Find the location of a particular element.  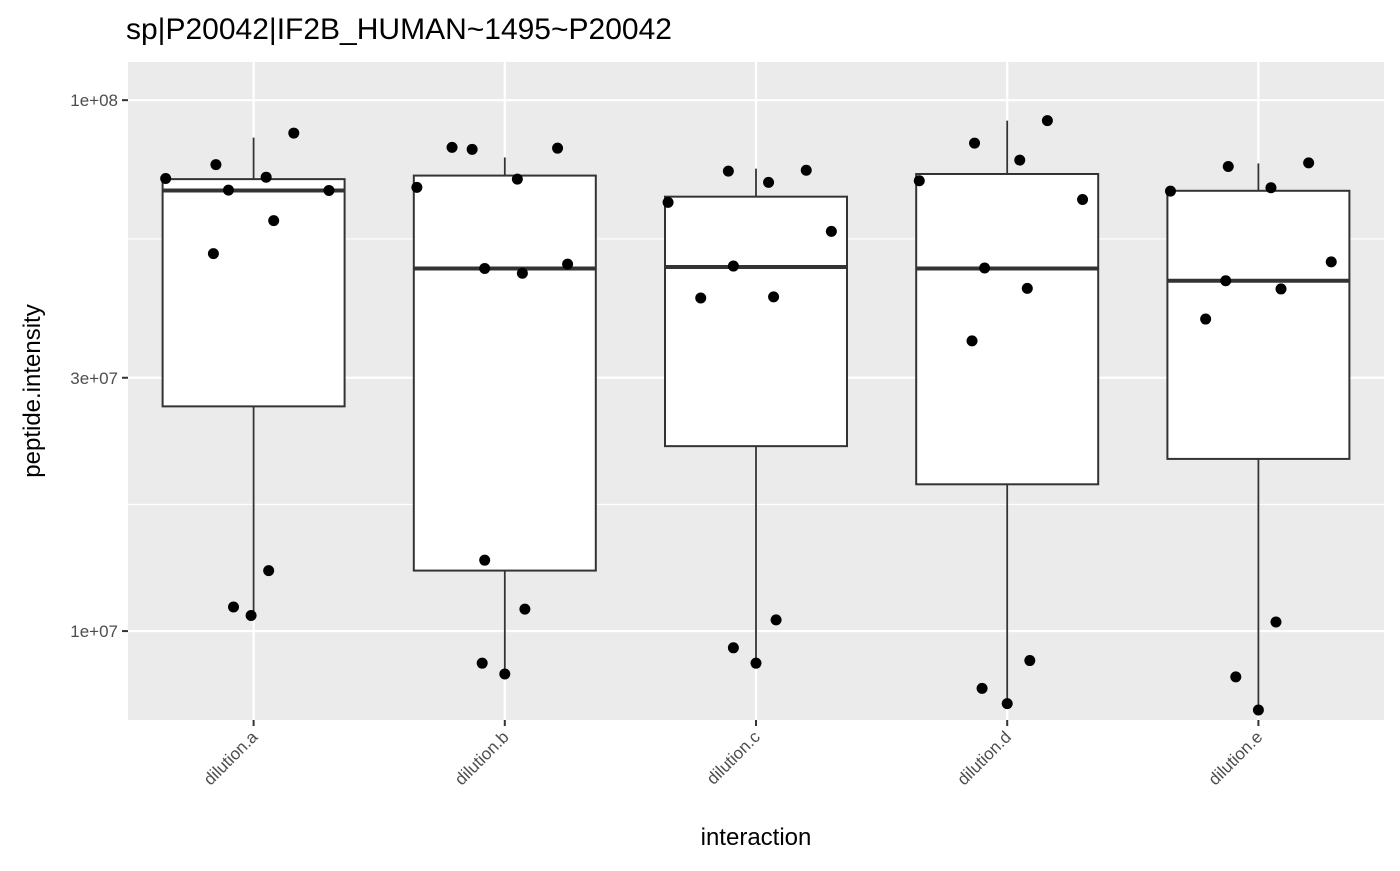

y-tick-label: 1e+07 is located at coordinates (94, 631).